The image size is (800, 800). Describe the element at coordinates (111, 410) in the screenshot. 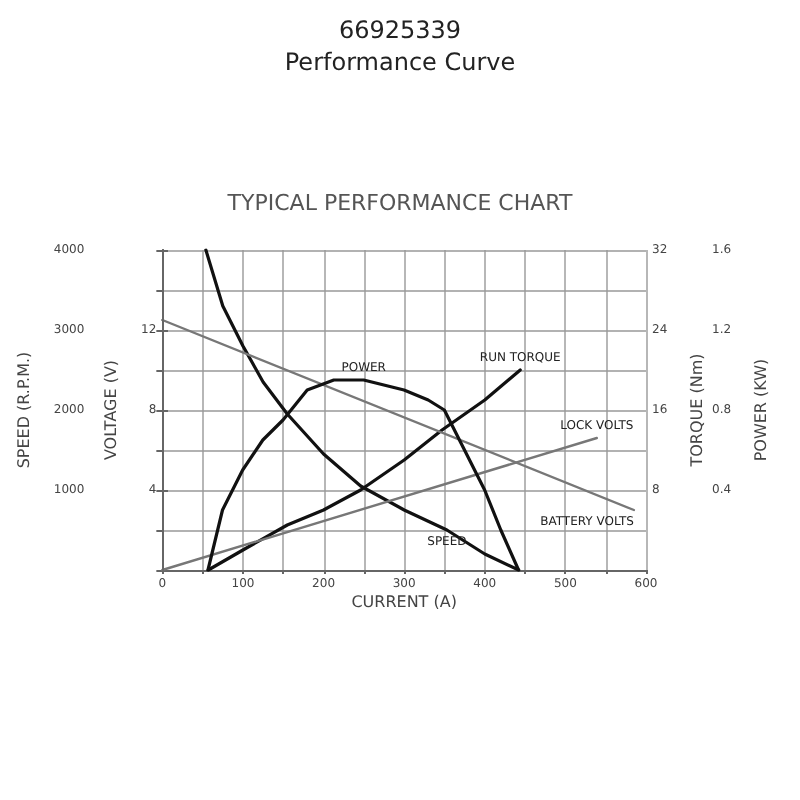

I see `y2-axis-title: VOLTAGE (V)` at that location.